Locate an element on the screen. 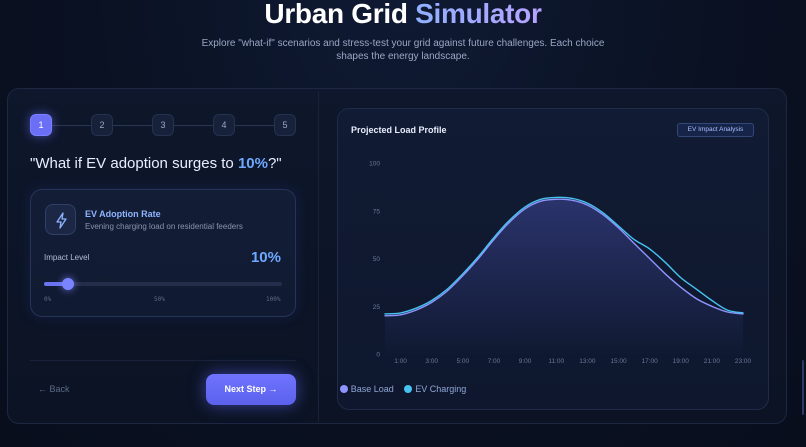  x-tick-label: 1:00 is located at coordinates (400, 361).